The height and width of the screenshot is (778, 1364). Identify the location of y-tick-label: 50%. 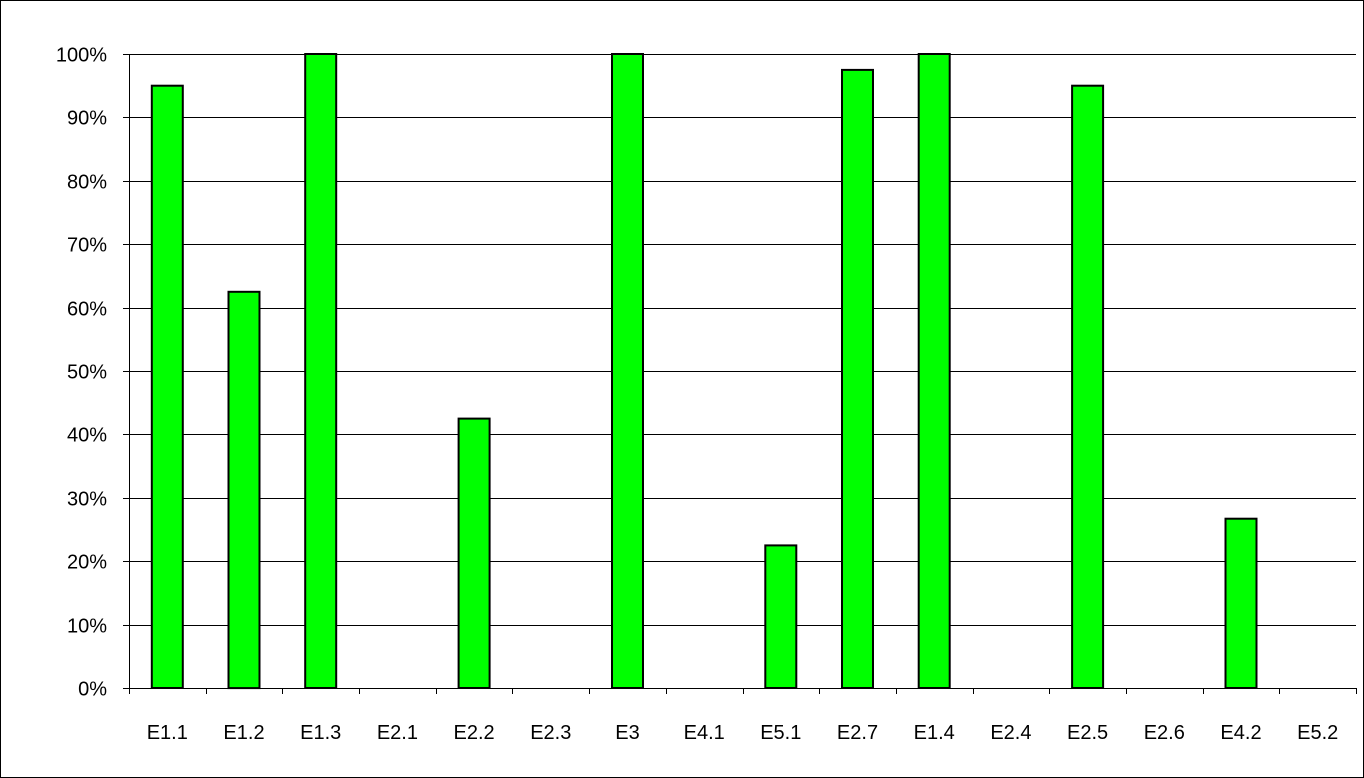
(87, 373).